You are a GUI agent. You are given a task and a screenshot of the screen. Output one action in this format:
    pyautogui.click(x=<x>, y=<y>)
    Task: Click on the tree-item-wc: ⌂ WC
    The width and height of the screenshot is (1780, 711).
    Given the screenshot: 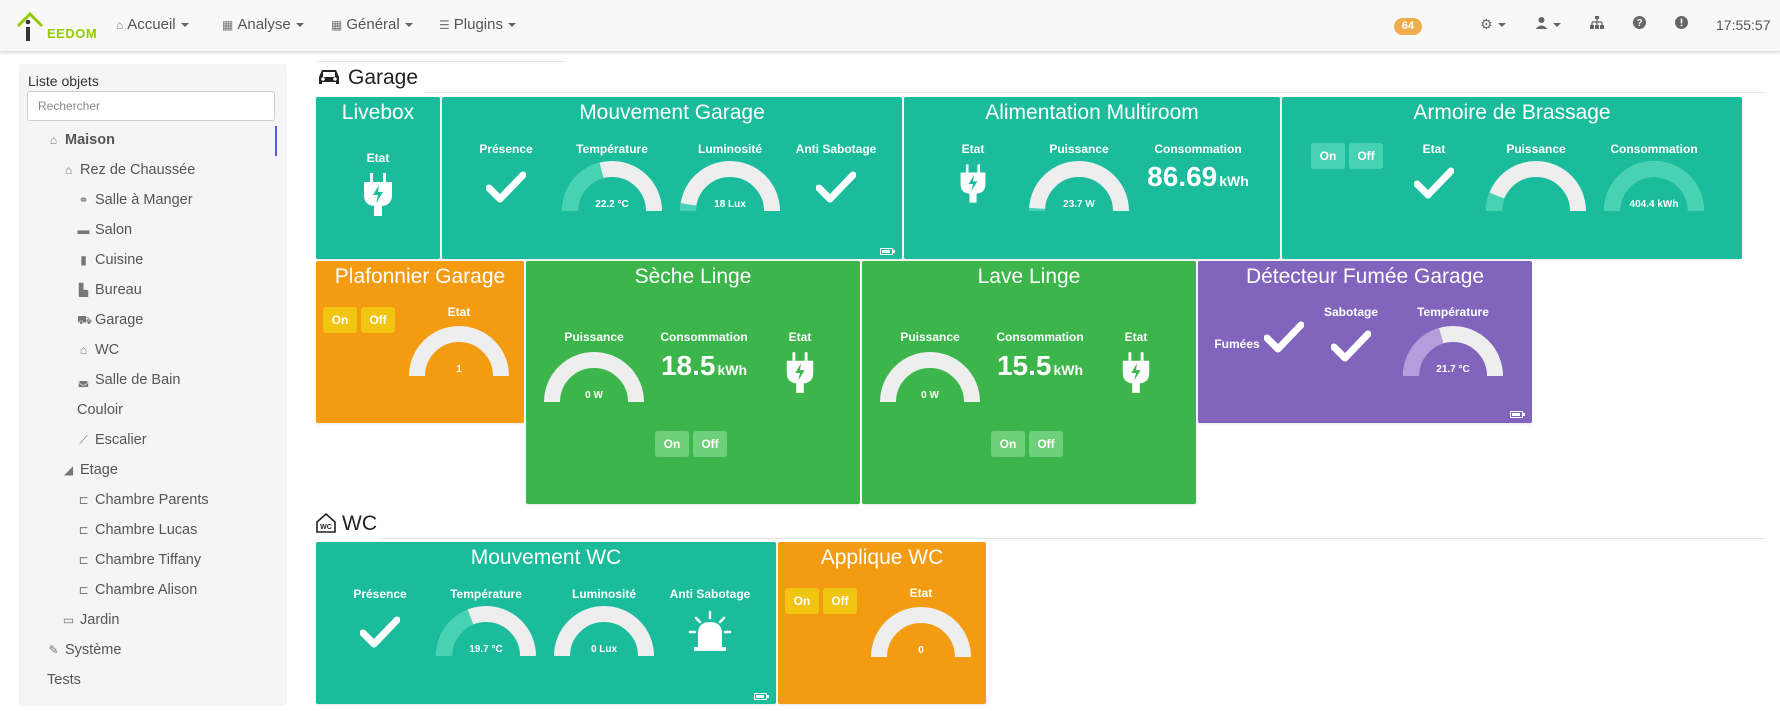 What is the action you would take?
    pyautogui.click(x=98, y=350)
    